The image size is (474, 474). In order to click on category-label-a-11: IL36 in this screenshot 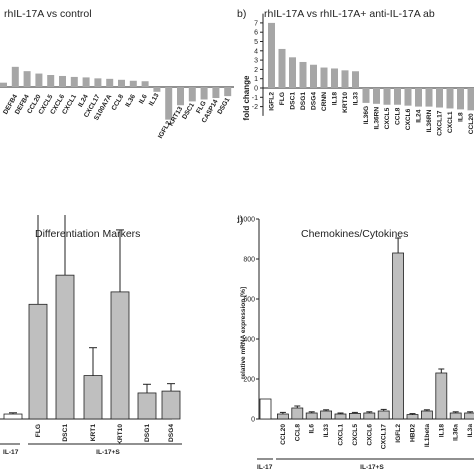, I will do `click(130, 100)`.